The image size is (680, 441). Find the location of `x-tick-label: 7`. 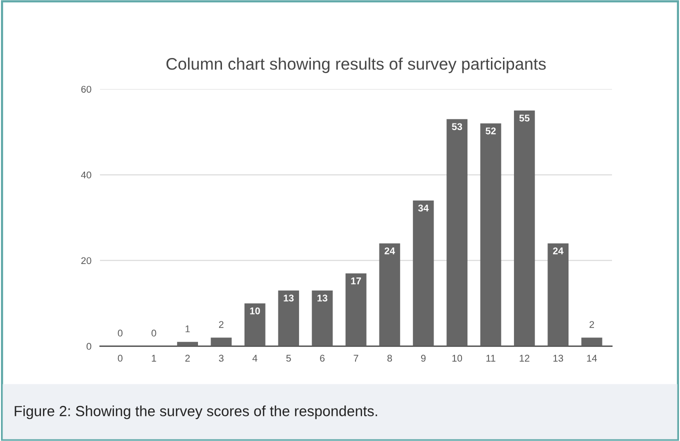

x-tick-label: 7 is located at coordinates (356, 358).